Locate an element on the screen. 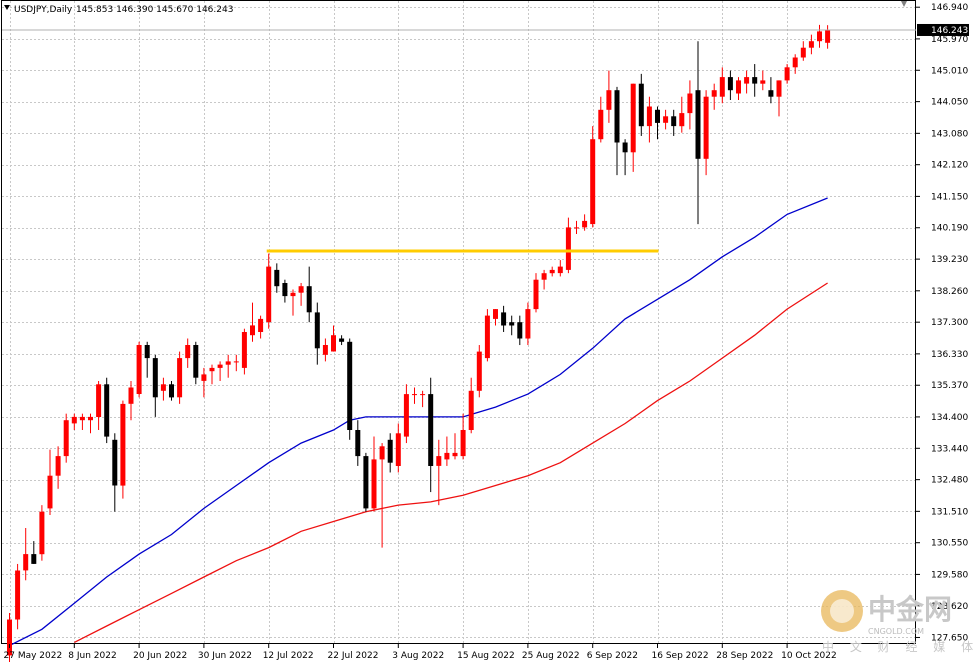 The image size is (976, 664). date-tick-label: 15 Aug 2022 is located at coordinates (486, 656).